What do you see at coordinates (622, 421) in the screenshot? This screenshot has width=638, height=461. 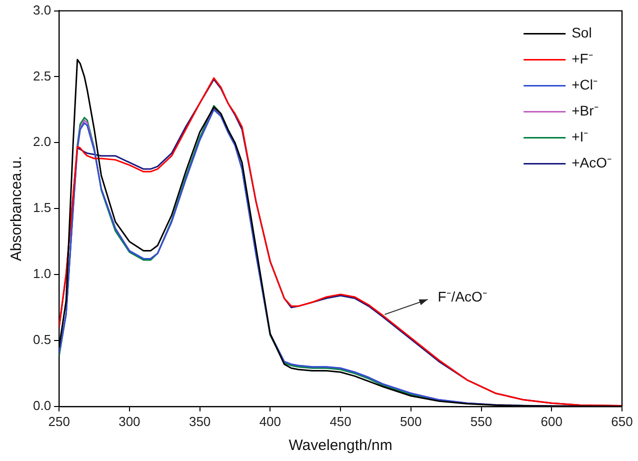 I see `x-tick-label: 650` at bounding box center [622, 421].